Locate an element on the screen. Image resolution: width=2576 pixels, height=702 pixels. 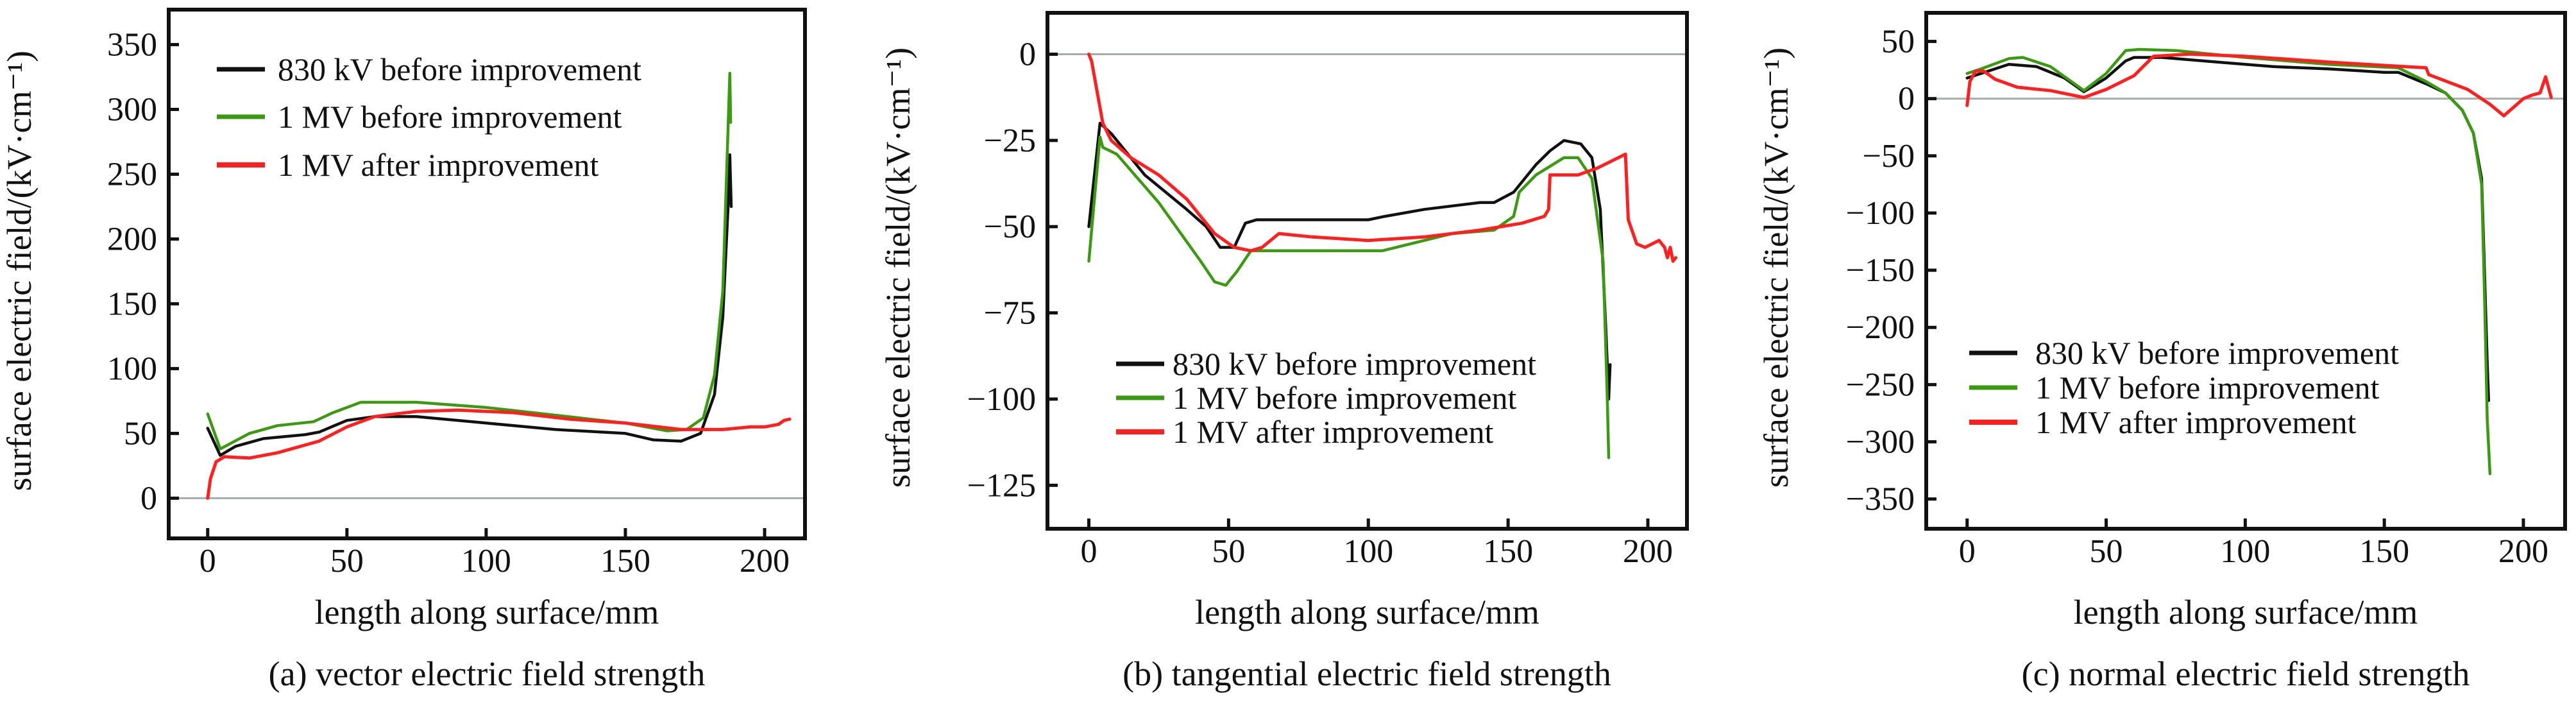
y-tick-label: 250 is located at coordinates (132, 174).